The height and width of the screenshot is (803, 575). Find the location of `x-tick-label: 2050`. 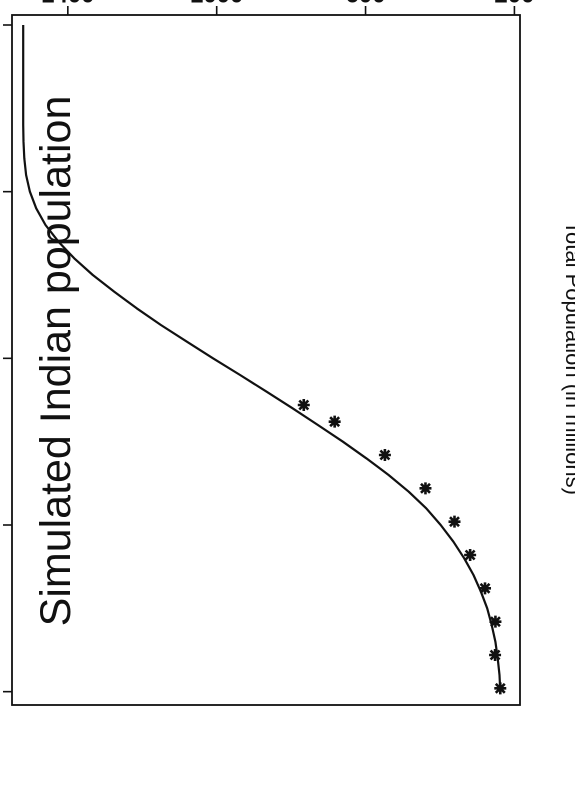

x-tick-label: 2050 is located at coordinates (1, 191).